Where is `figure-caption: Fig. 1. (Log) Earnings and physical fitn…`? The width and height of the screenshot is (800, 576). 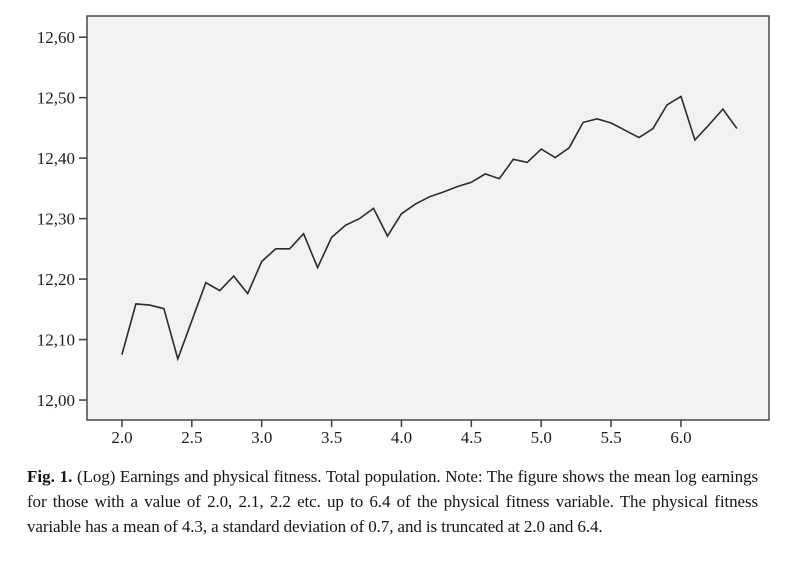 figure-caption: Fig. 1. (Log) Earnings and physical fitn… is located at coordinates (392, 501).